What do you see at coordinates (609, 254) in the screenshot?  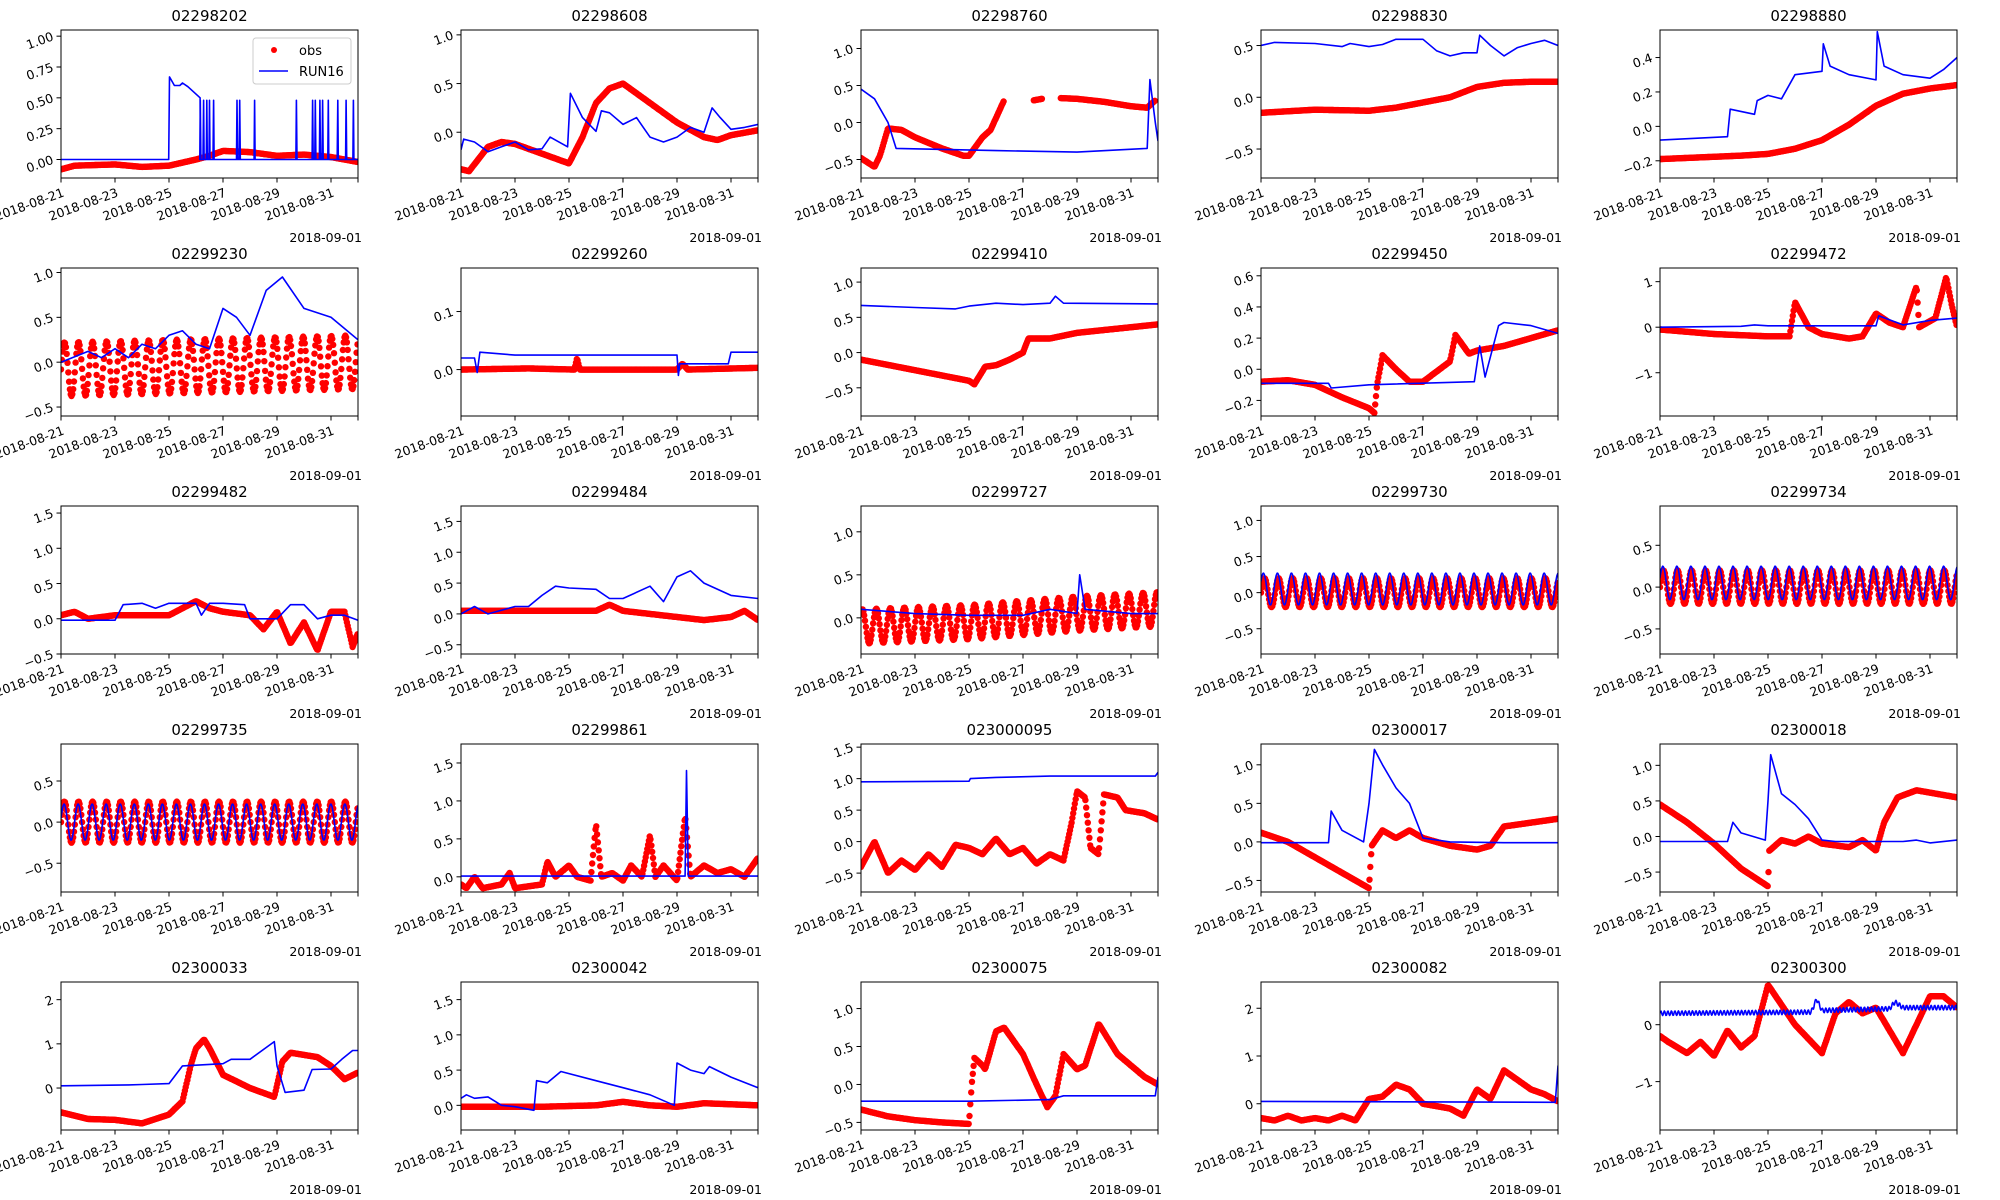 I see `subplot-title: 02299260` at bounding box center [609, 254].